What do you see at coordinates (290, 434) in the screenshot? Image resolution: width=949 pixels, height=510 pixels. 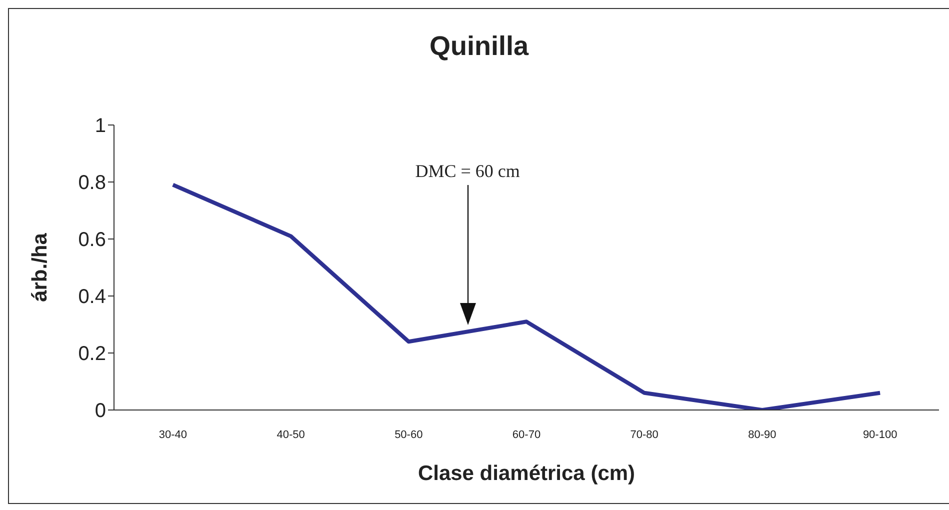 I see `x-tick-label: 40-50` at bounding box center [290, 434].